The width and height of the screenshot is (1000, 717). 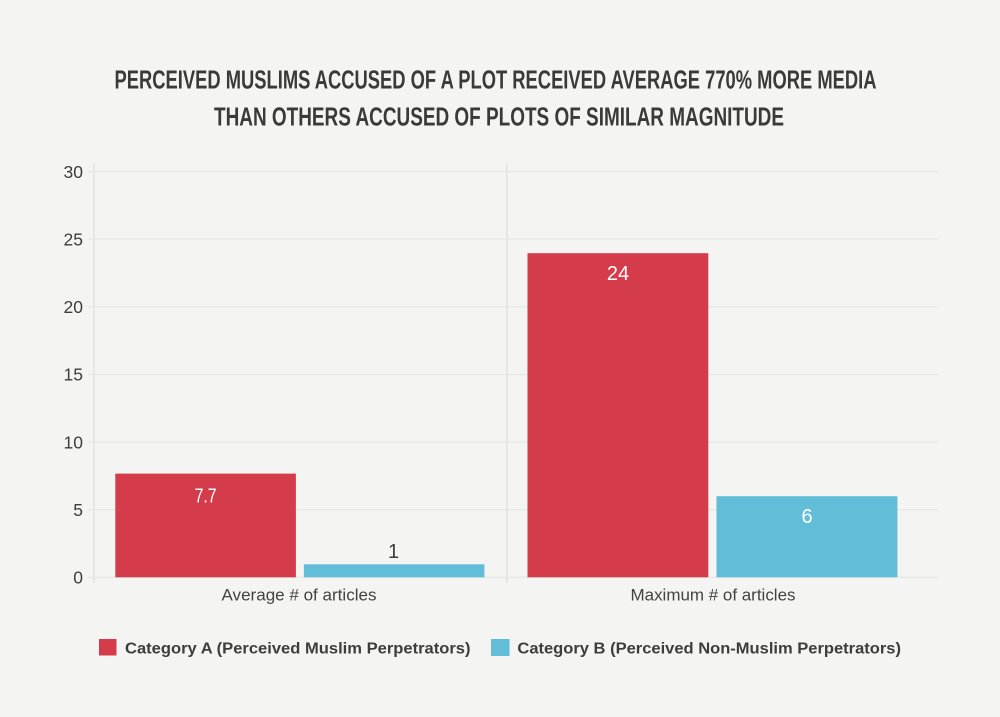 What do you see at coordinates (78, 510) in the screenshot?
I see `svg-text: 5` at bounding box center [78, 510].